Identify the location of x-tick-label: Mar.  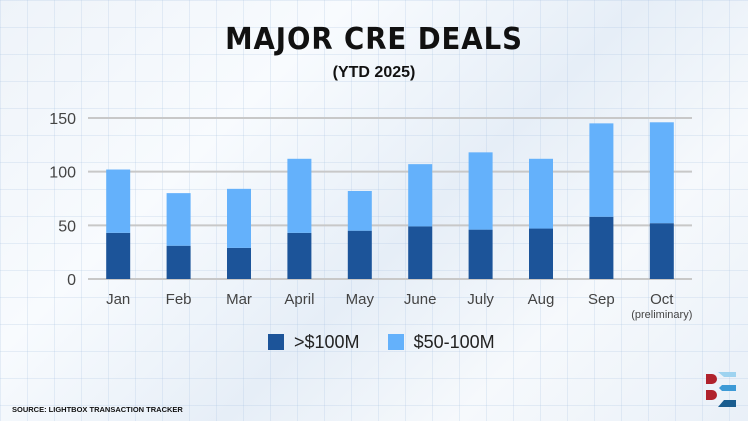
(239, 299).